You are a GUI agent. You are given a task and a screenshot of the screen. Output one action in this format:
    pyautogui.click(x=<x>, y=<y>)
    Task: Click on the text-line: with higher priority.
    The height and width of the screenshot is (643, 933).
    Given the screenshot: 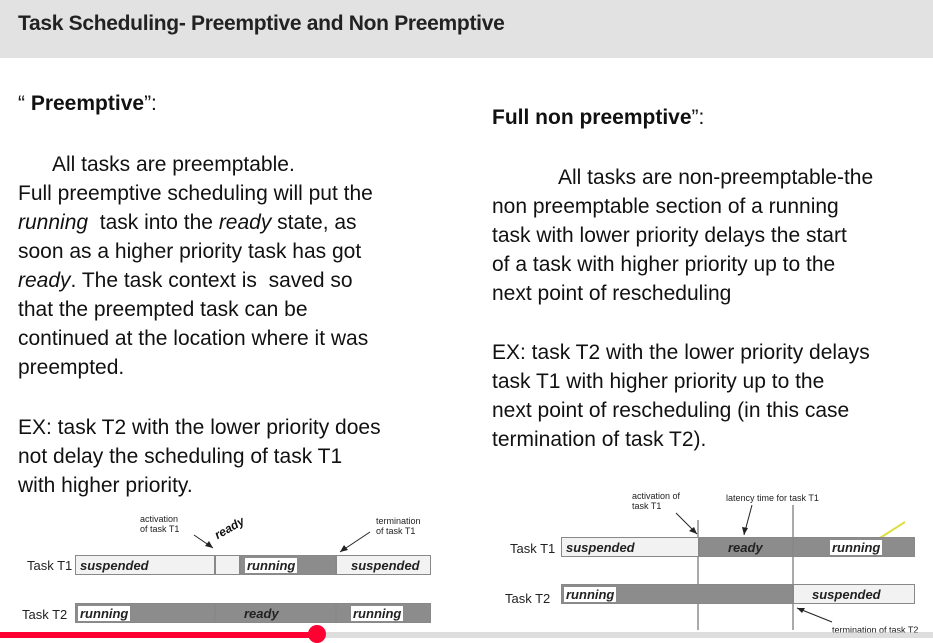 What is the action you would take?
    pyautogui.click(x=105, y=485)
    